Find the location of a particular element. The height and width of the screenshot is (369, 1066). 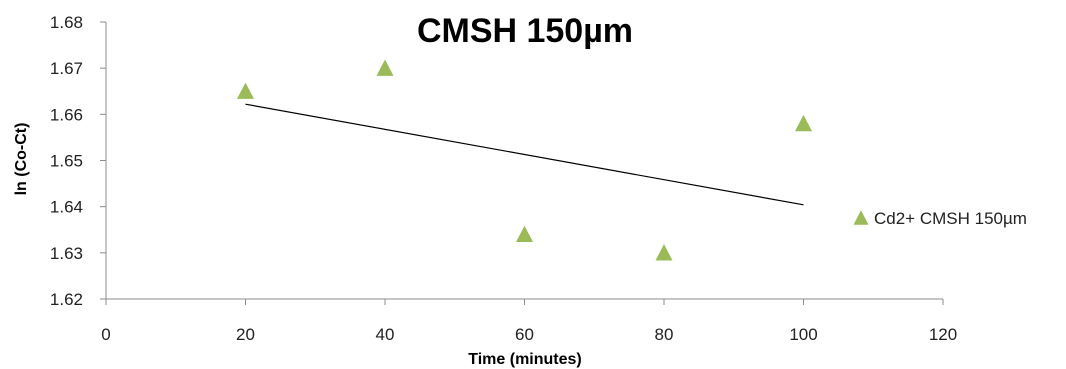

x-tick-label: 80 is located at coordinates (664, 334).